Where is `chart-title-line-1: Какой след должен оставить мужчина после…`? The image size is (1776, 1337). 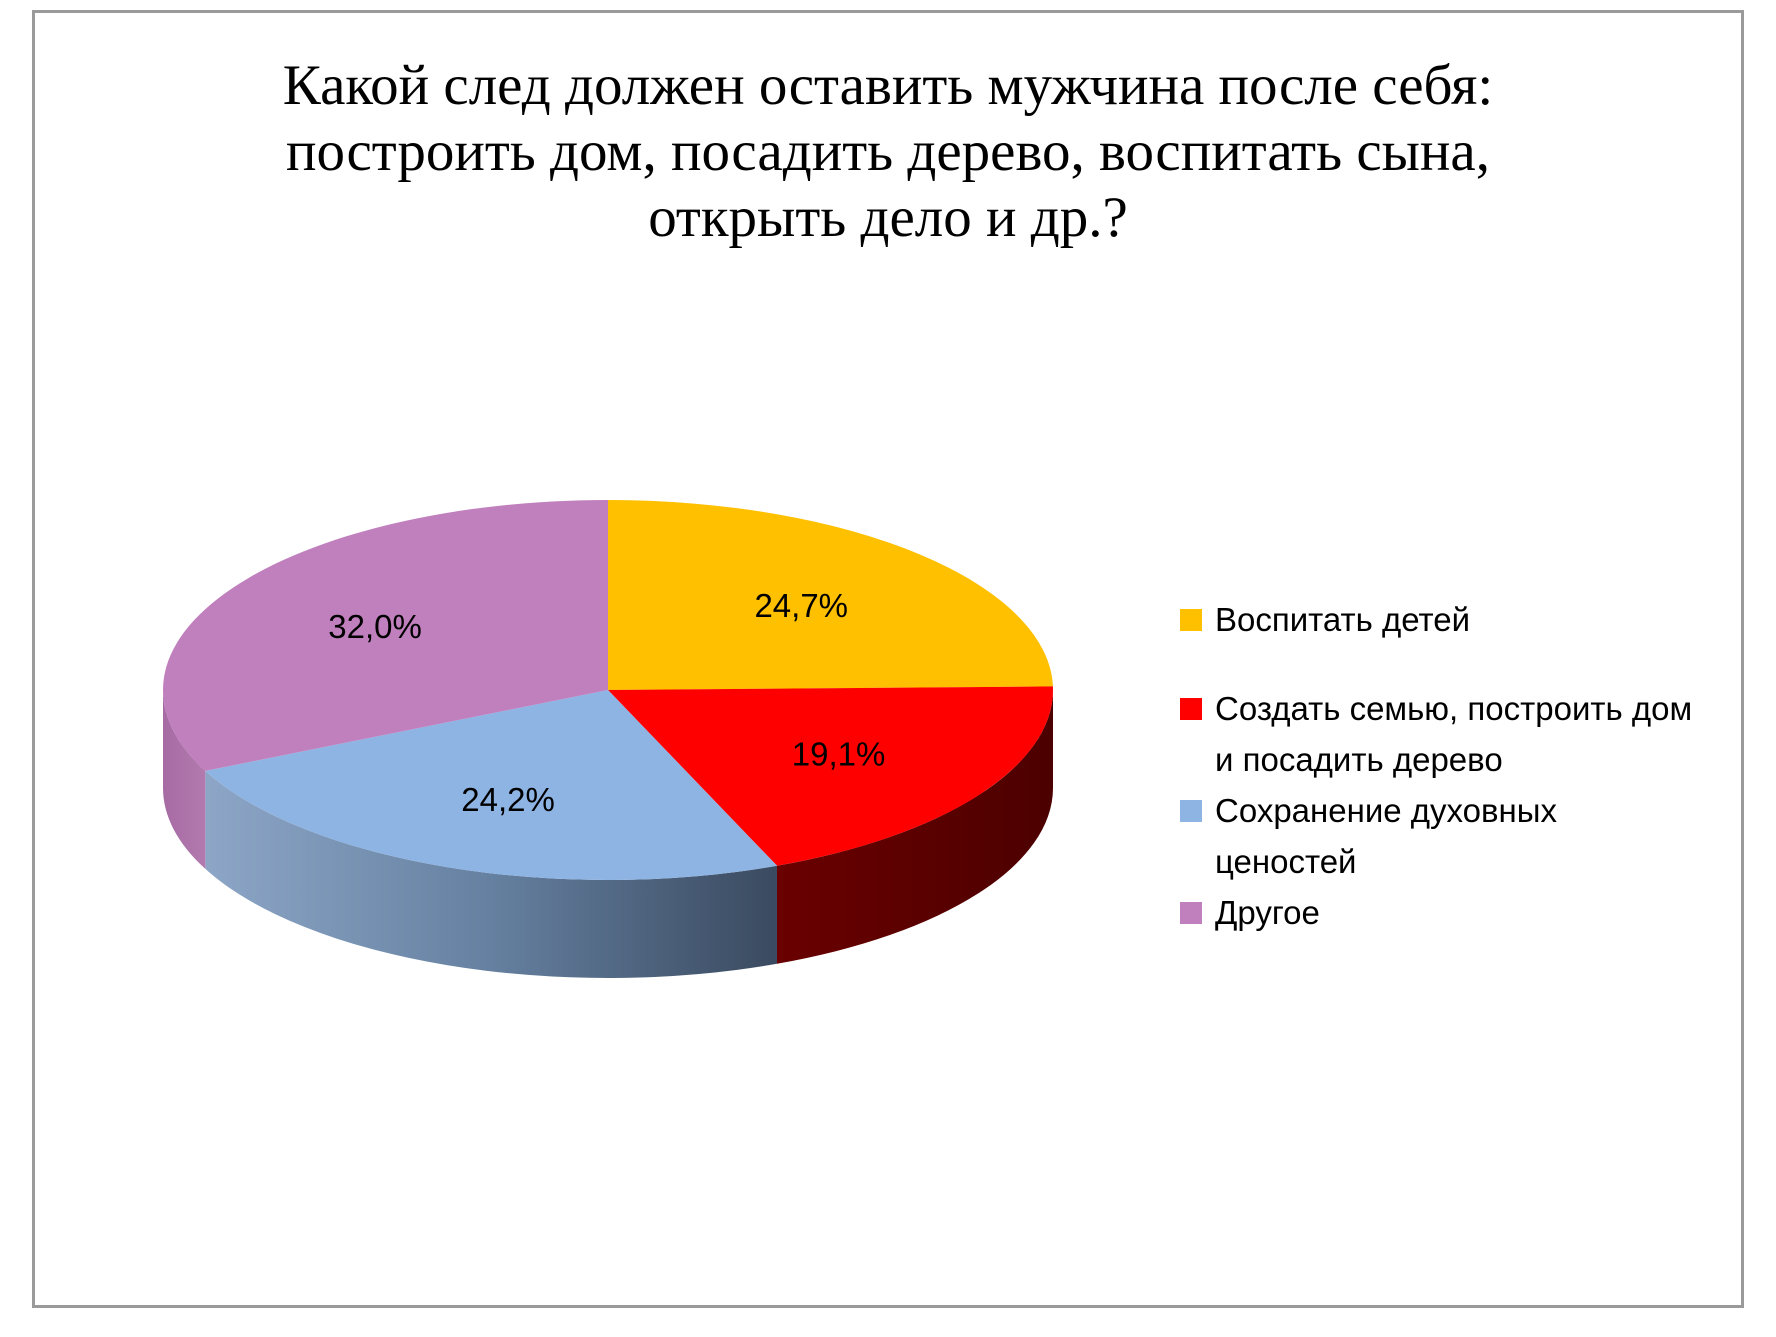 chart-title-line-1: Какой след должен оставить мужчина после… is located at coordinates (888, 85).